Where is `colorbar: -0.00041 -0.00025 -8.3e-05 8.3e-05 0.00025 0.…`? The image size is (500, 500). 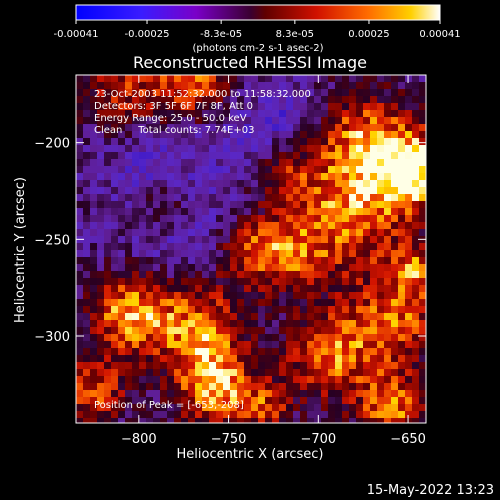 colorbar: -0.00041 -0.00025 -8.3e-05 8.3e-05 0.00025 0.… is located at coordinates (257, 29).